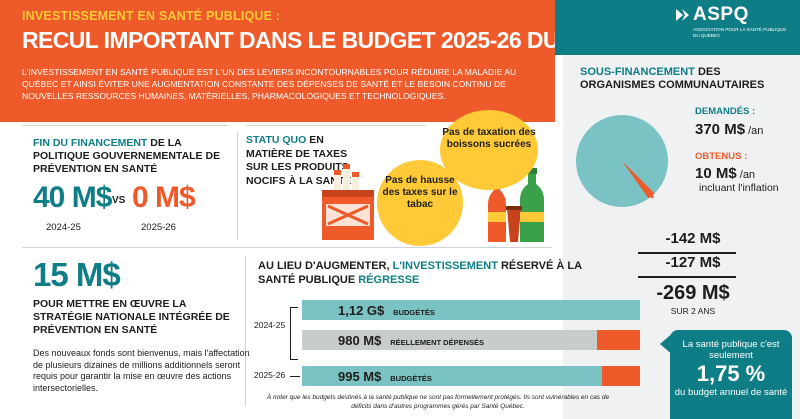 The width and height of the screenshot is (800, 419). Describe the element at coordinates (336, 125) in the screenshot. I see `divider-top-mid` at that location.